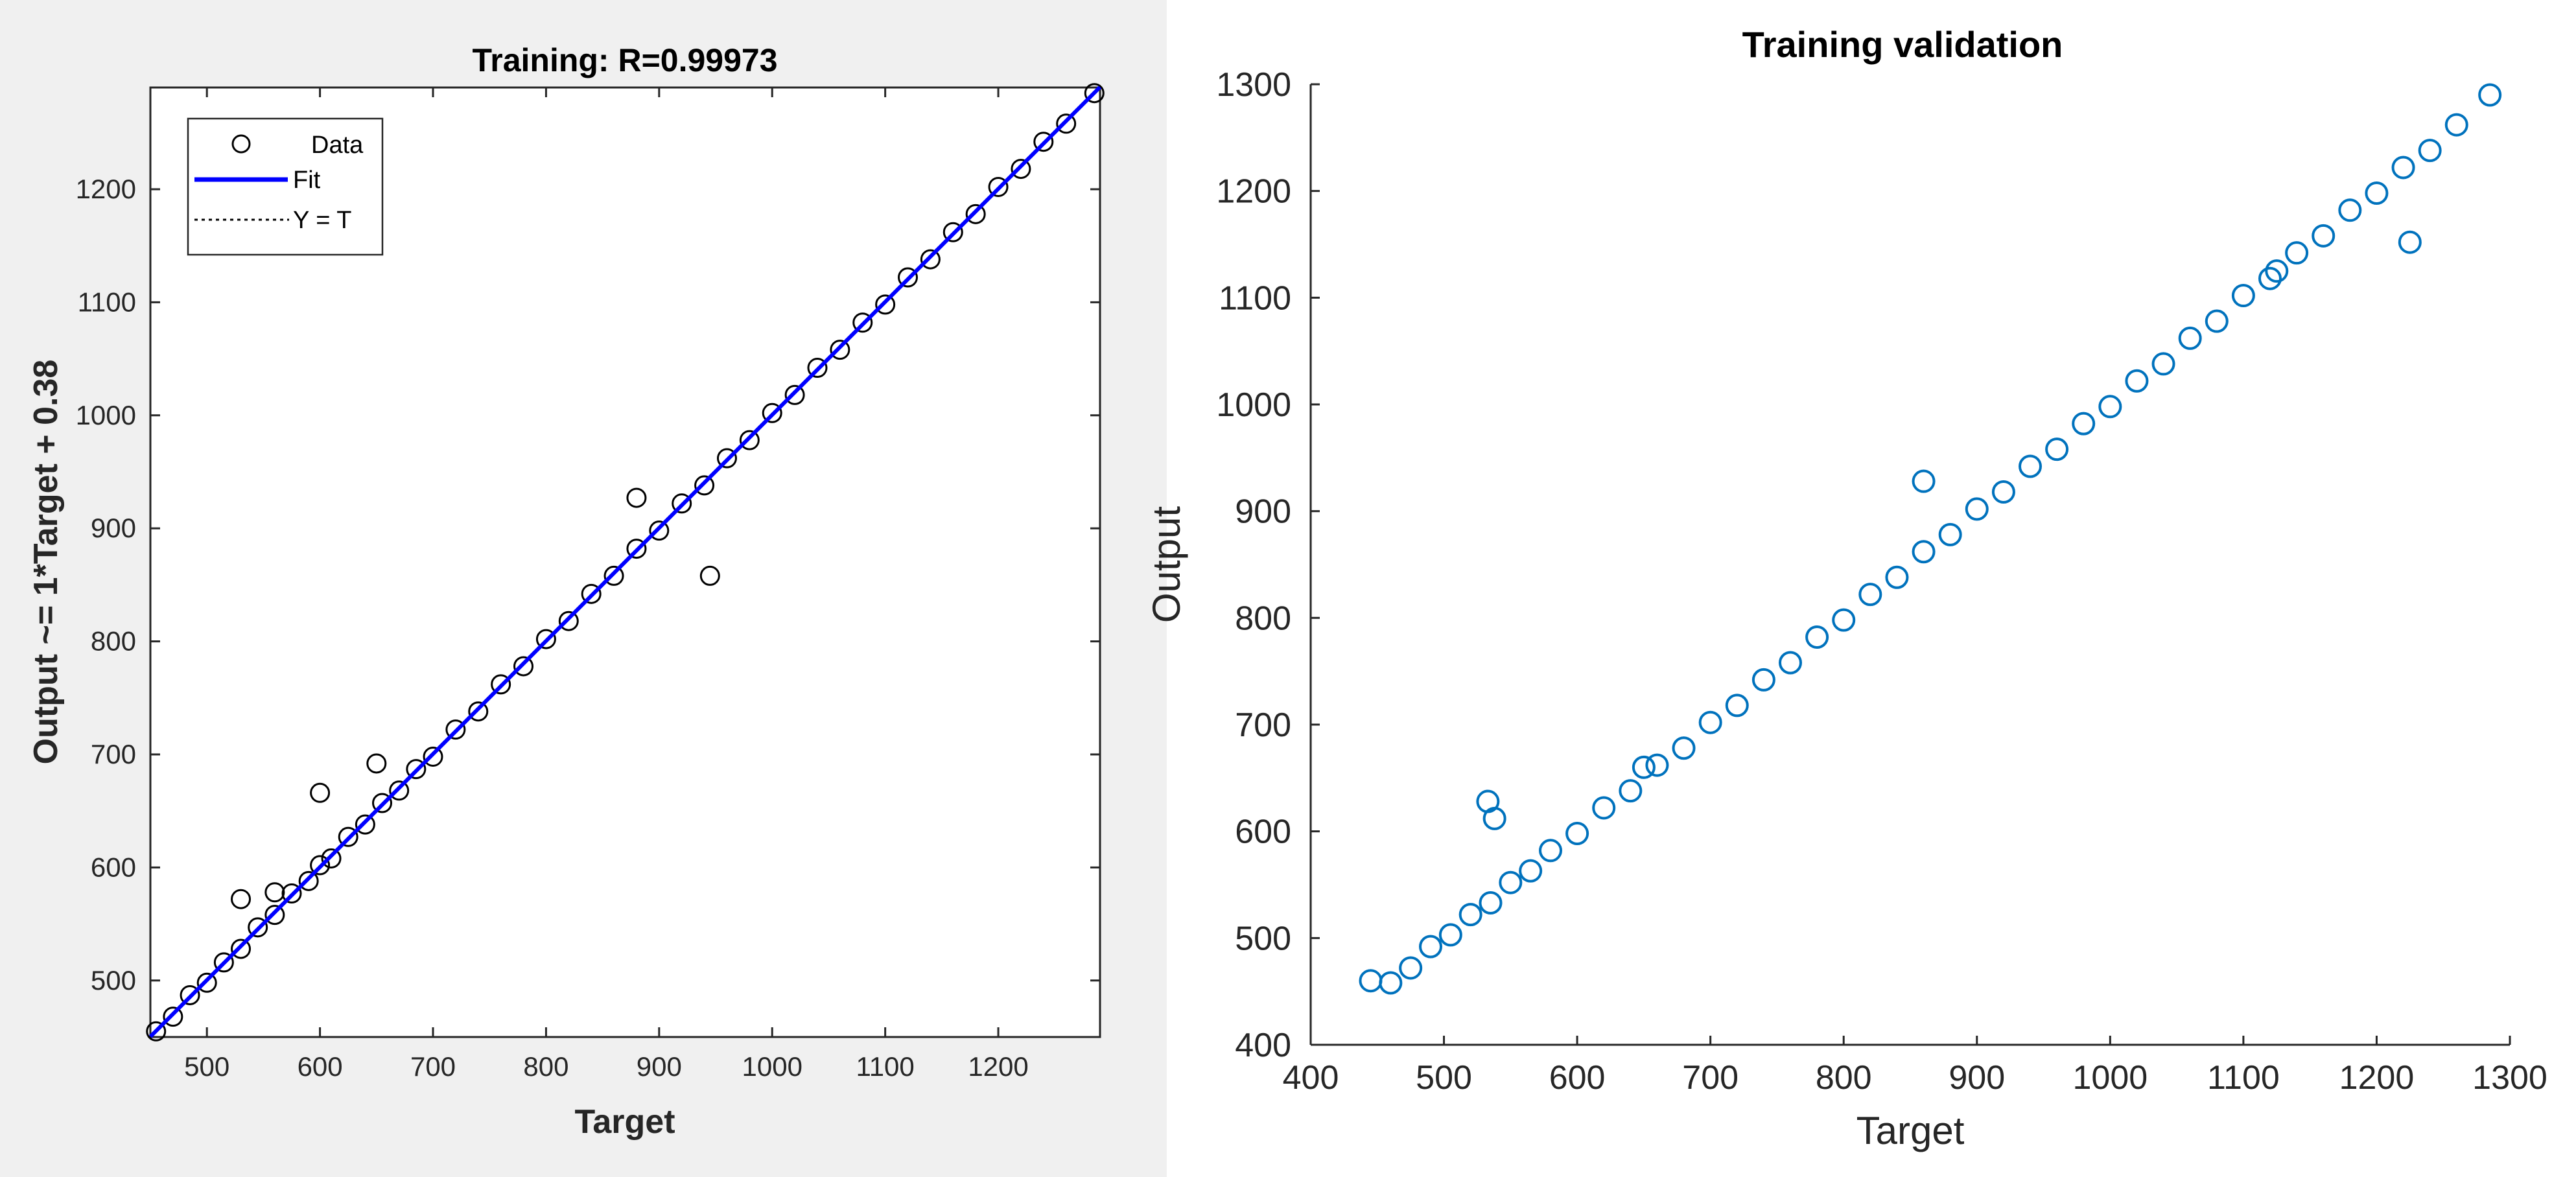  Describe the element at coordinates (113, 642) in the screenshot. I see `left-y-tick-label: 800` at that location.